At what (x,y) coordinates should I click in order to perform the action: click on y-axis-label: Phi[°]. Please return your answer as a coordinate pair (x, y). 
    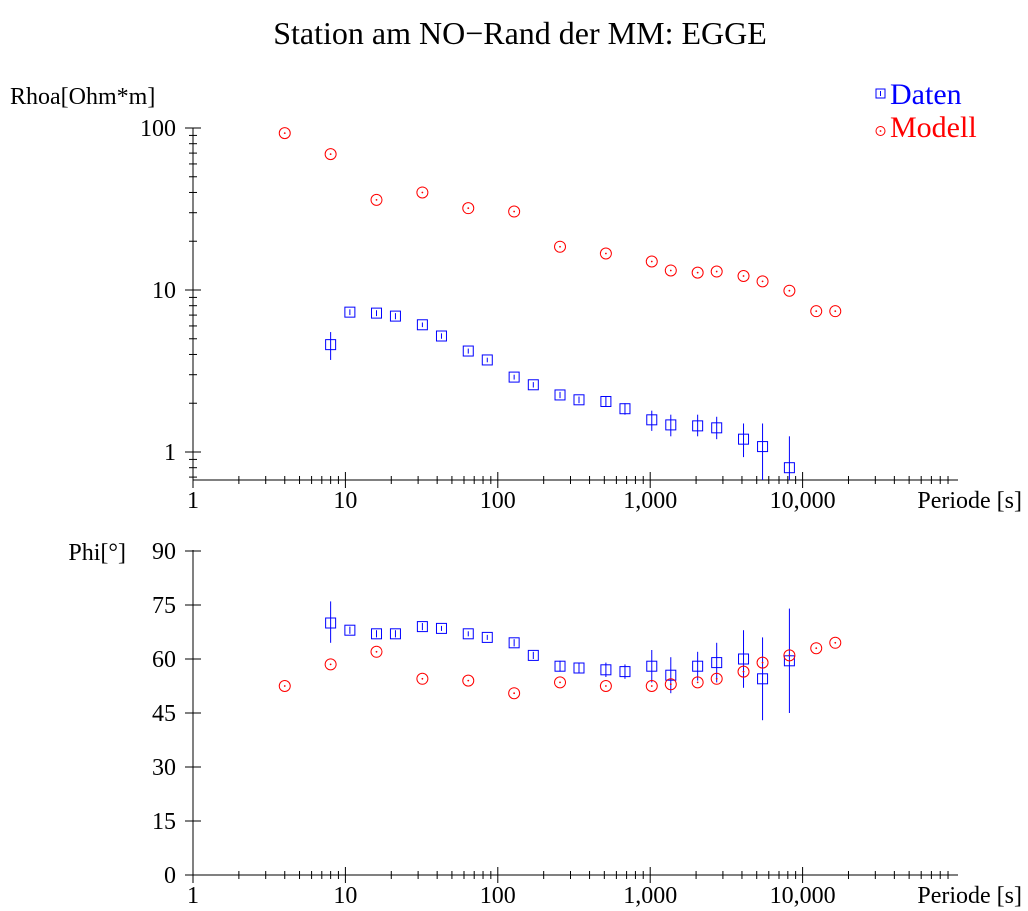
    Looking at the image, I should click on (97, 553).